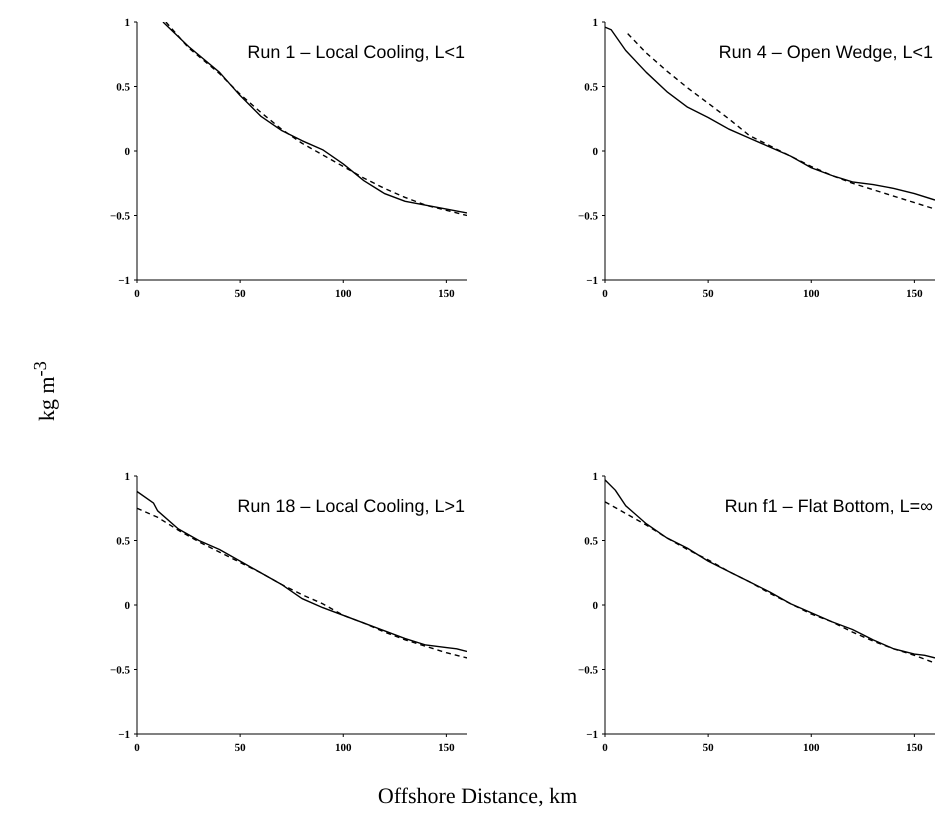 The width and height of the screenshot is (947, 820). I want to click on x-axis-title: Offshore Distance, km, so click(477, 796).